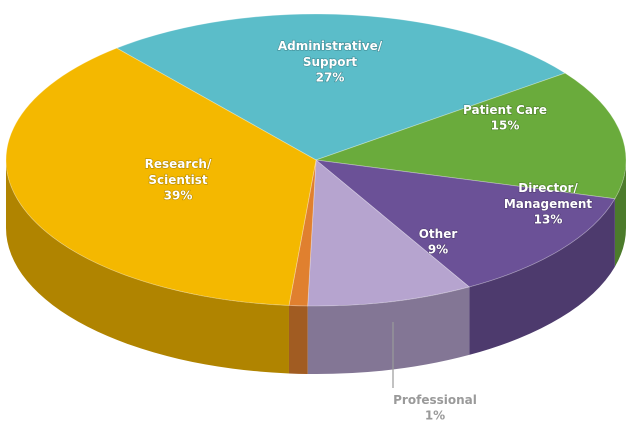 The image size is (626, 424). Describe the element at coordinates (548, 220) in the screenshot. I see `value-label: 13%` at that location.